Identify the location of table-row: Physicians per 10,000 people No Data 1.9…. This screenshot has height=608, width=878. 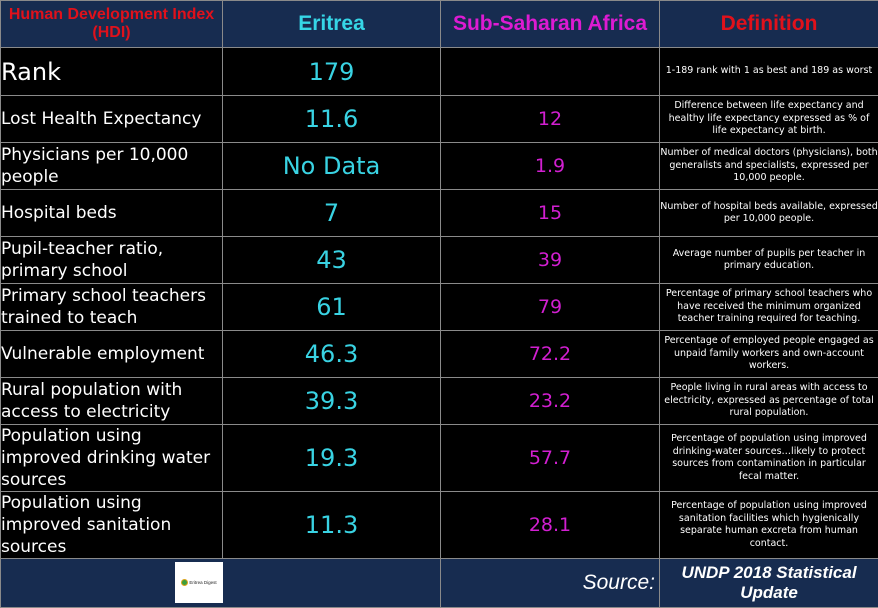
(439, 166).